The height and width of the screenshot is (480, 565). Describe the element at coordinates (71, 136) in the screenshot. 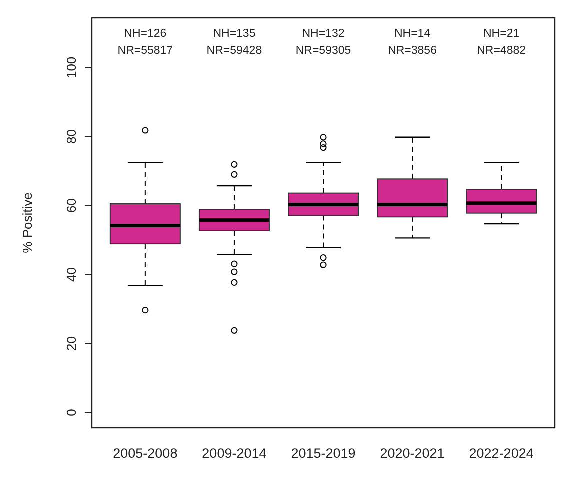

I see `y-tick-label: 80` at that location.